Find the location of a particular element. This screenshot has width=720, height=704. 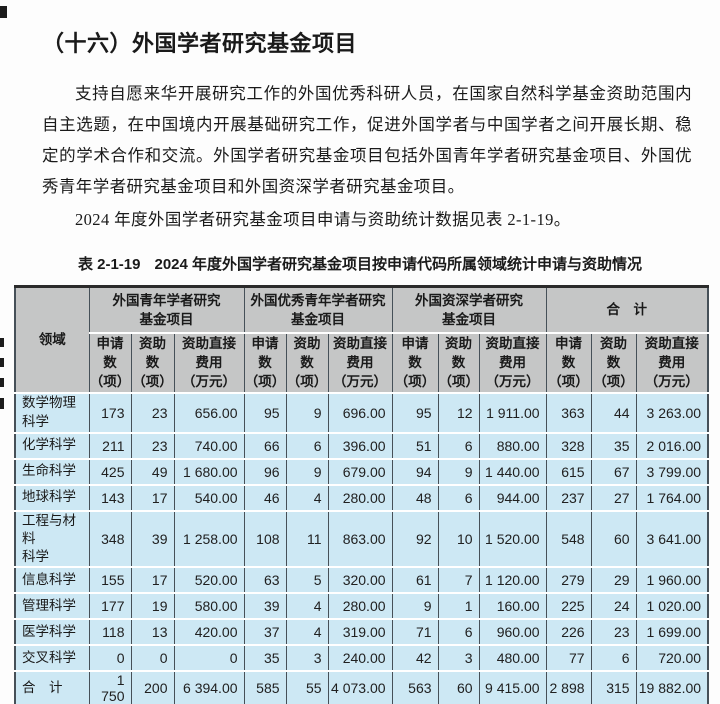

cell-r8-c6: 42 is located at coordinates (415, 658).